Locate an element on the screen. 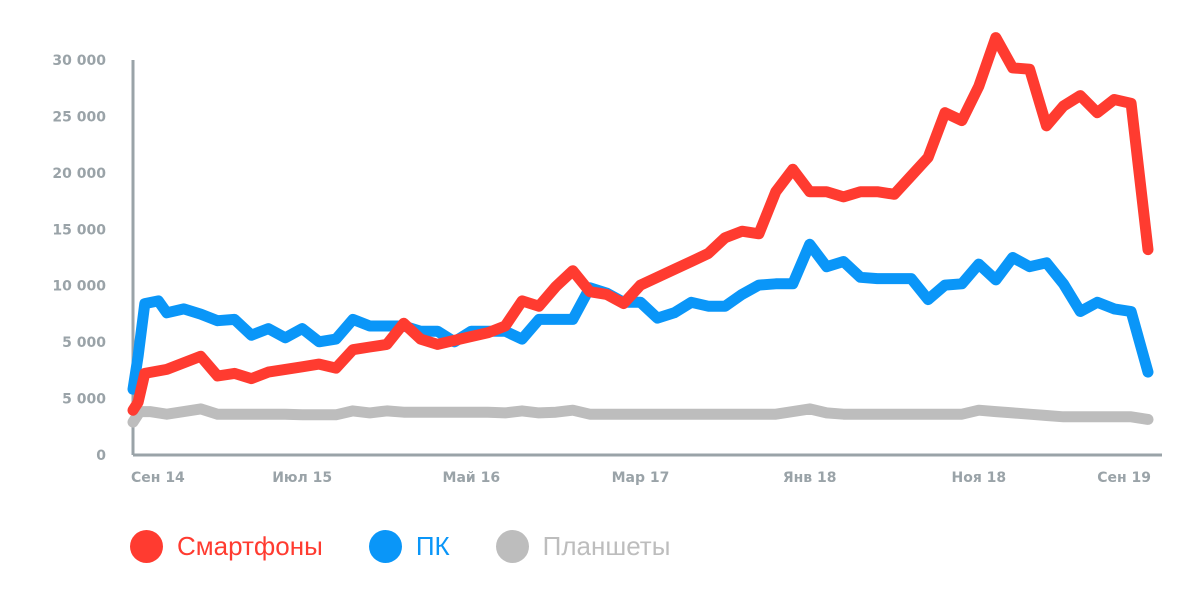 The image size is (1200, 613). legend-label-pc: ПК is located at coordinates (432, 546).